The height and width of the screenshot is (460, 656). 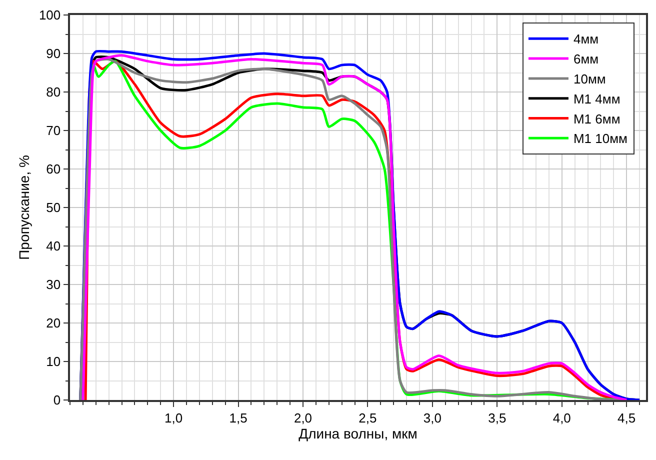 I want to click on legend-label: M1 10мм, so click(x=600, y=138).